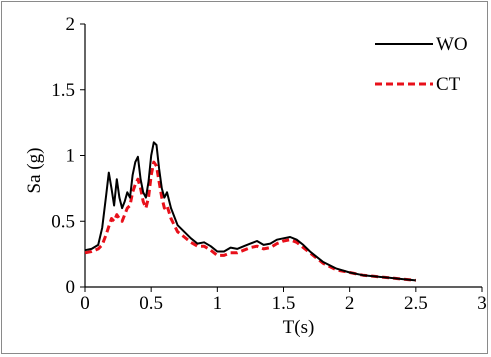 The width and height of the screenshot is (491, 357). What do you see at coordinates (63, 221) in the screenshot?
I see `y-tick-label: 0.5` at bounding box center [63, 221].